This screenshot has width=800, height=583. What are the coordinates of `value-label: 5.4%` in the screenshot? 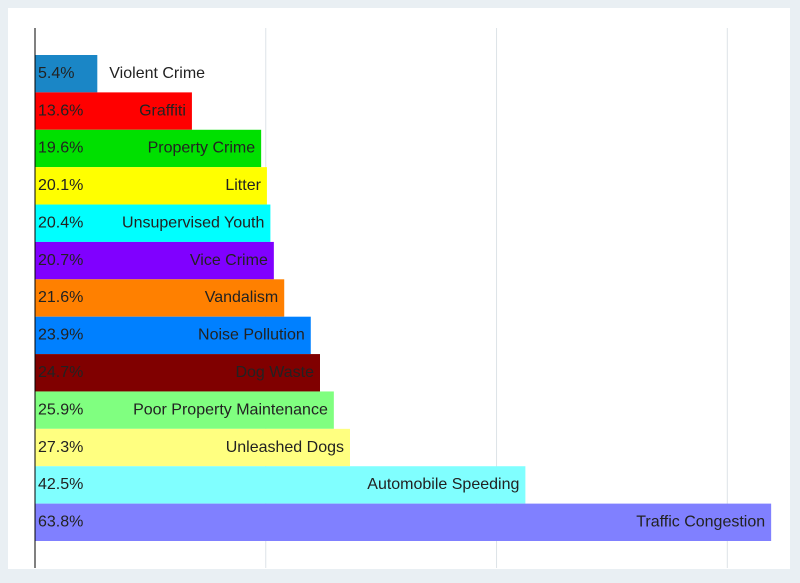 It's located at (56, 73).